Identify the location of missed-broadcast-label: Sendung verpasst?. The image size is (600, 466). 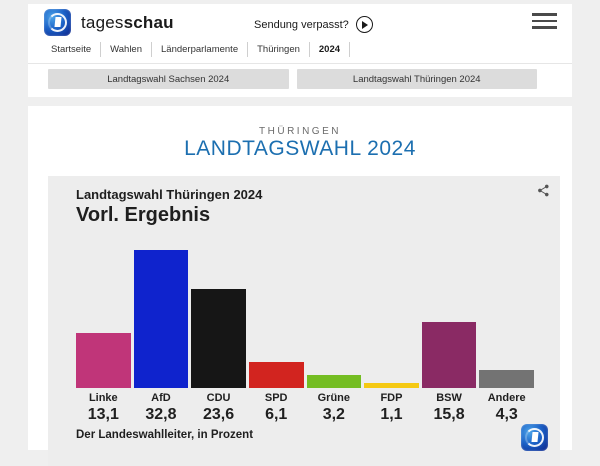
(301, 24).